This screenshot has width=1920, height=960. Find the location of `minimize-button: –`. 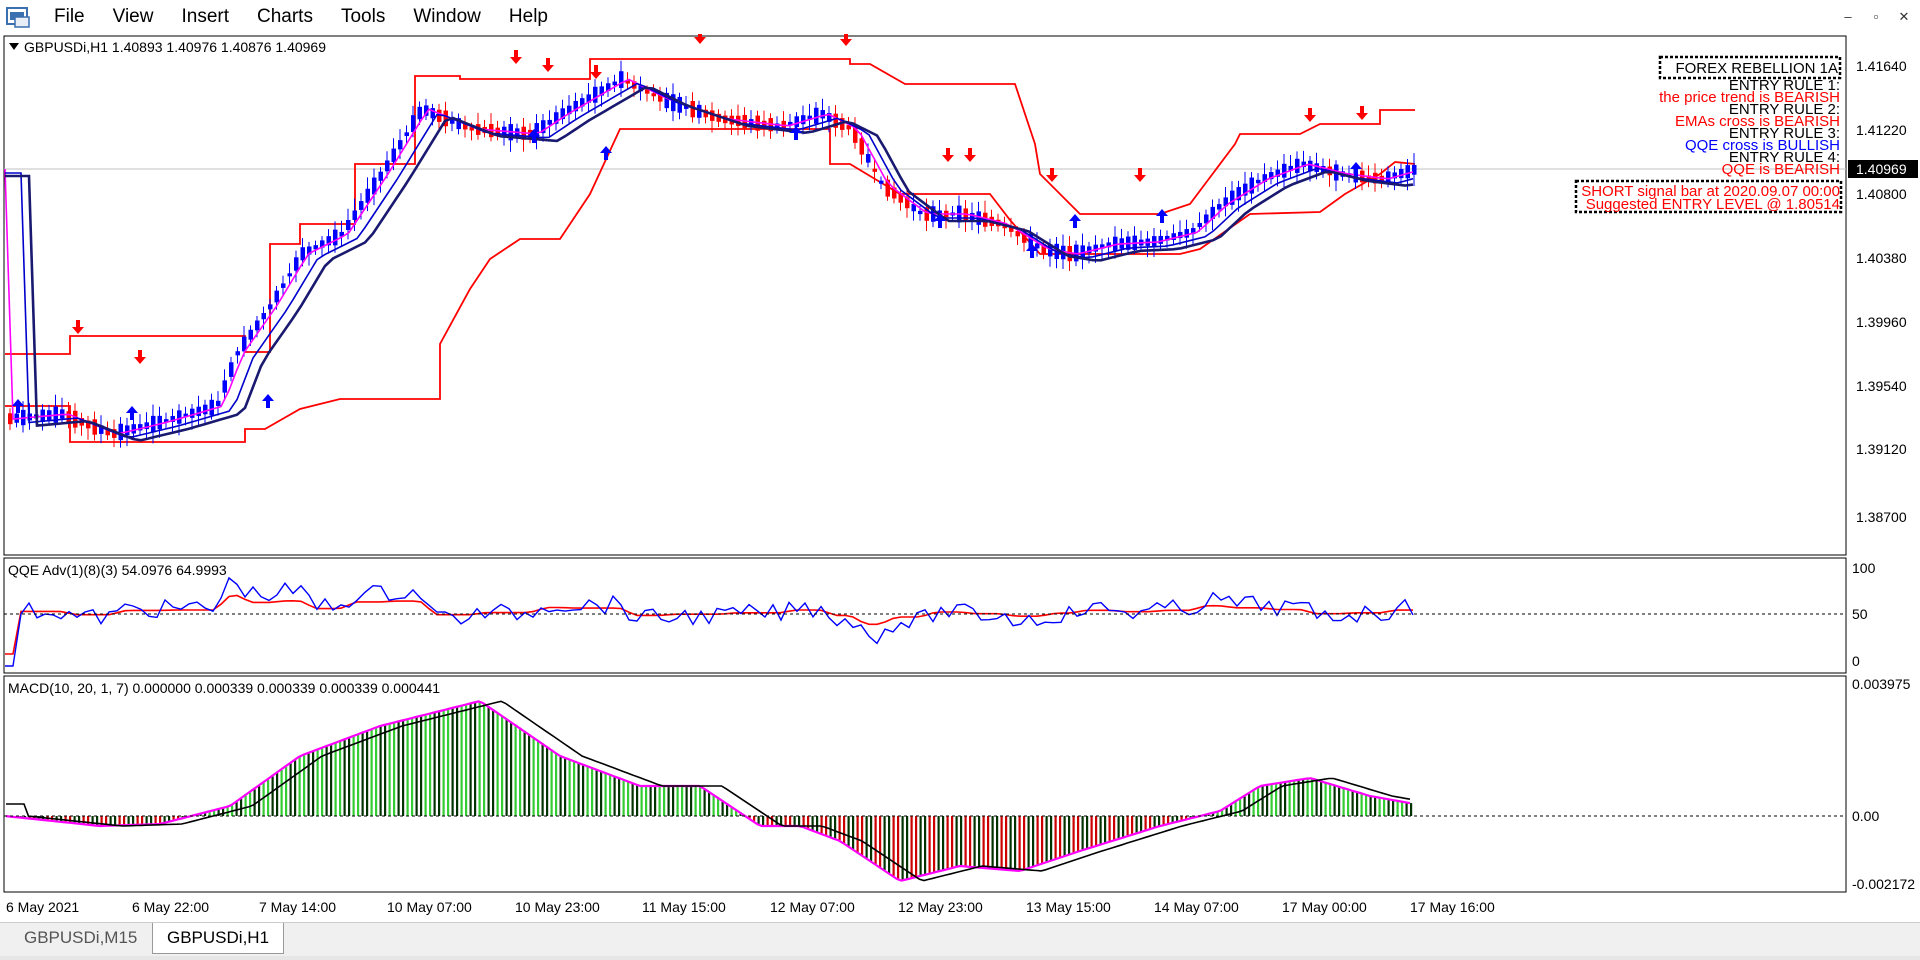

minimize-button: – is located at coordinates (1848, 16).